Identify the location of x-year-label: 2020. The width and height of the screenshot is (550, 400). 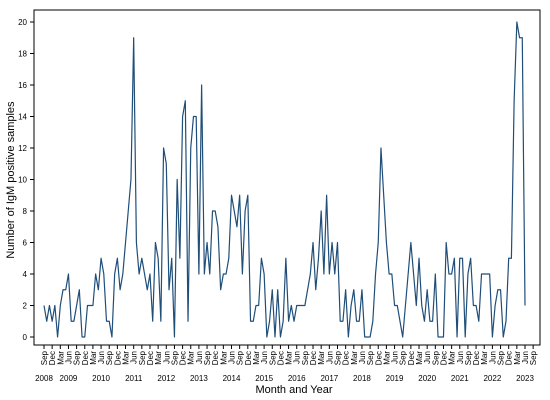
(427, 378).